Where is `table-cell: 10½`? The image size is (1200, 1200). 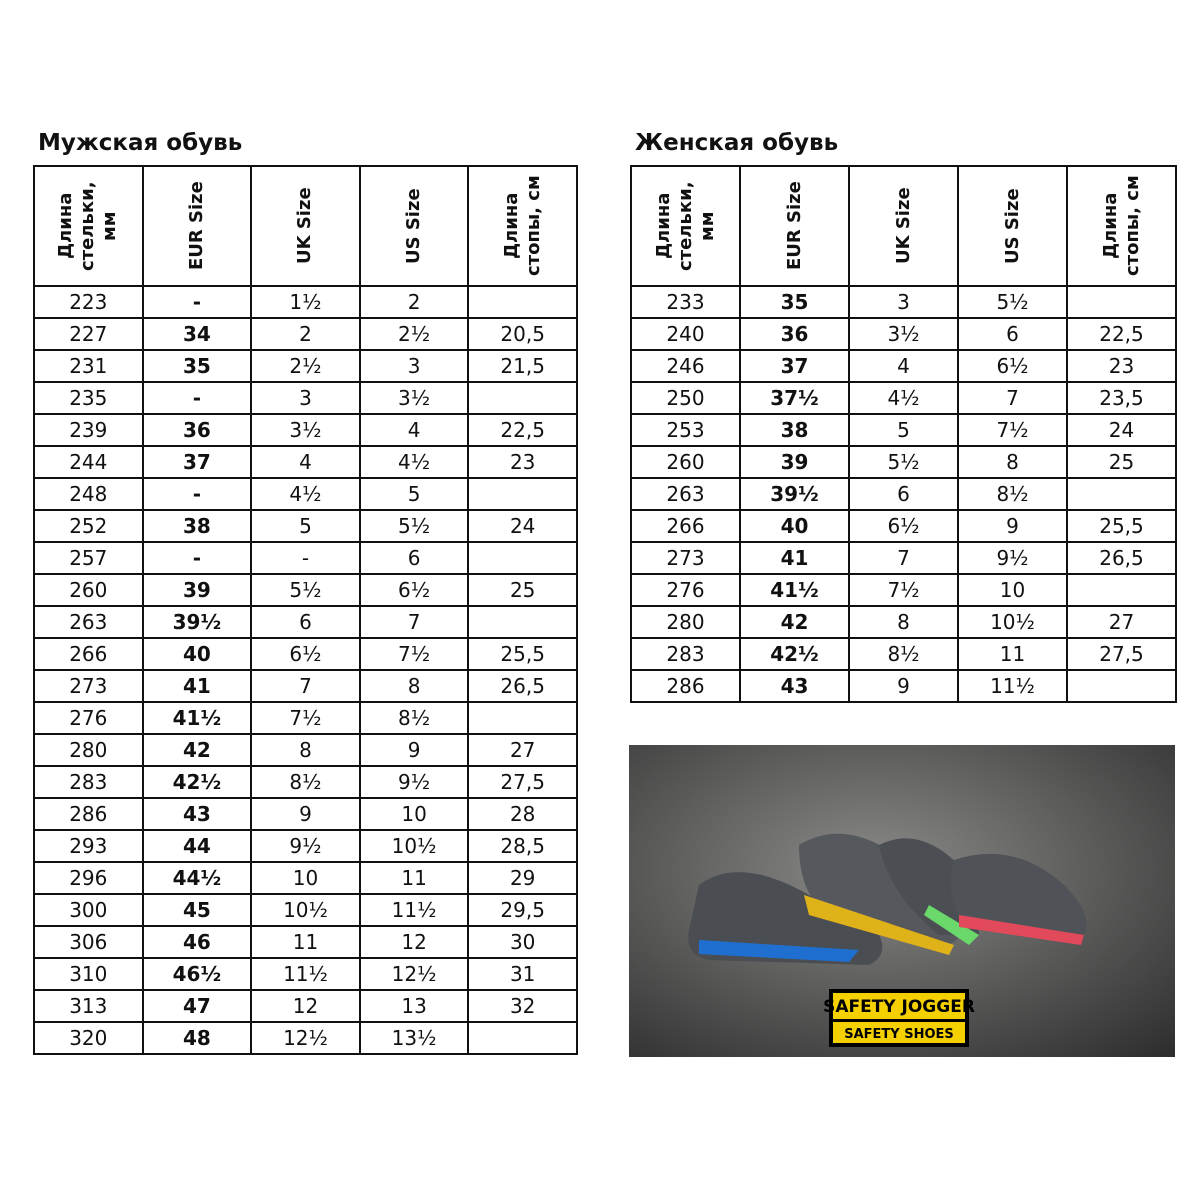
table-cell: 10½ is located at coordinates (1012, 622).